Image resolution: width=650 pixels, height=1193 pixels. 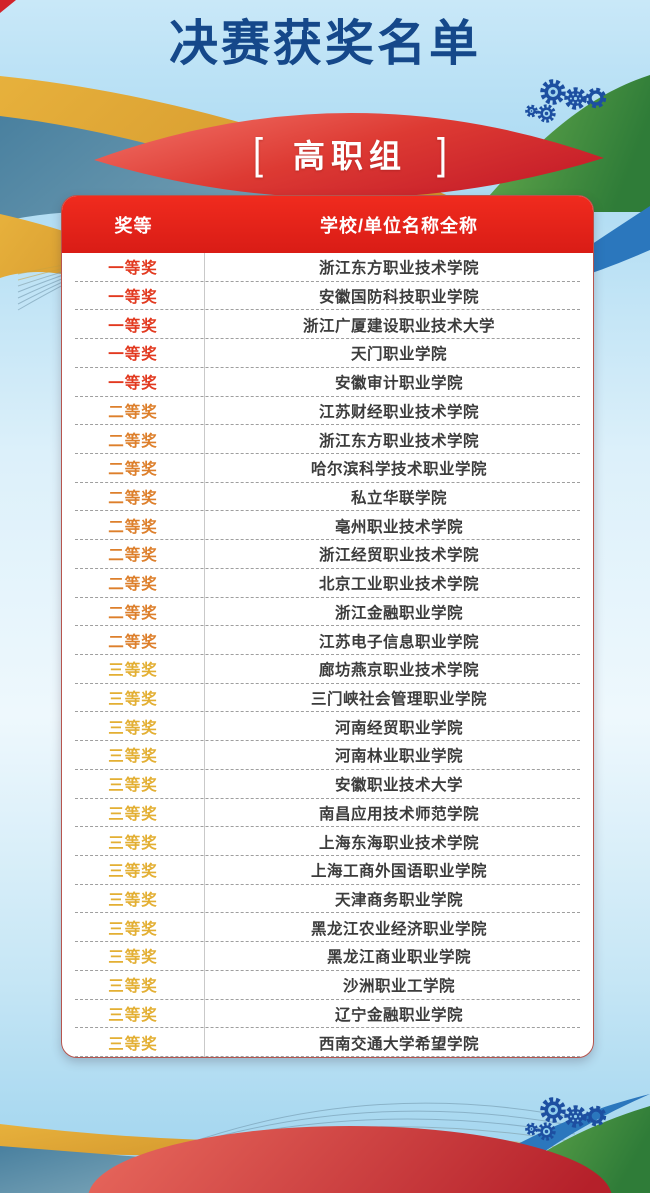 What do you see at coordinates (398, 786) in the screenshot?
I see `school-name-cell: 安徽职业技术大学` at bounding box center [398, 786].